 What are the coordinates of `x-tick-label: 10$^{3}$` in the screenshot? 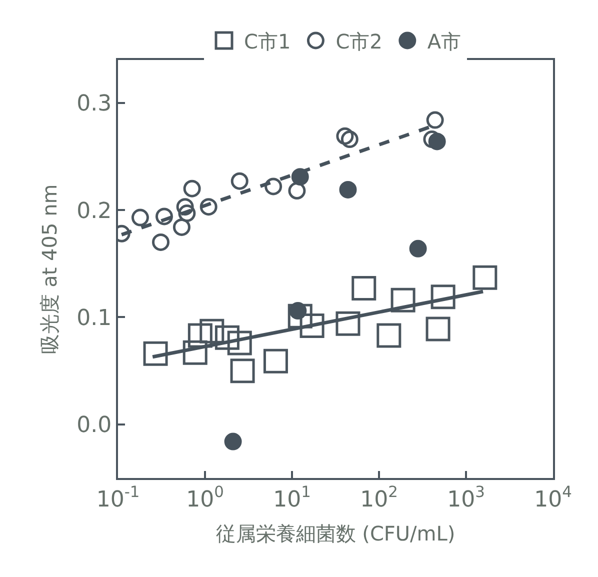 It's located at (466, 497).